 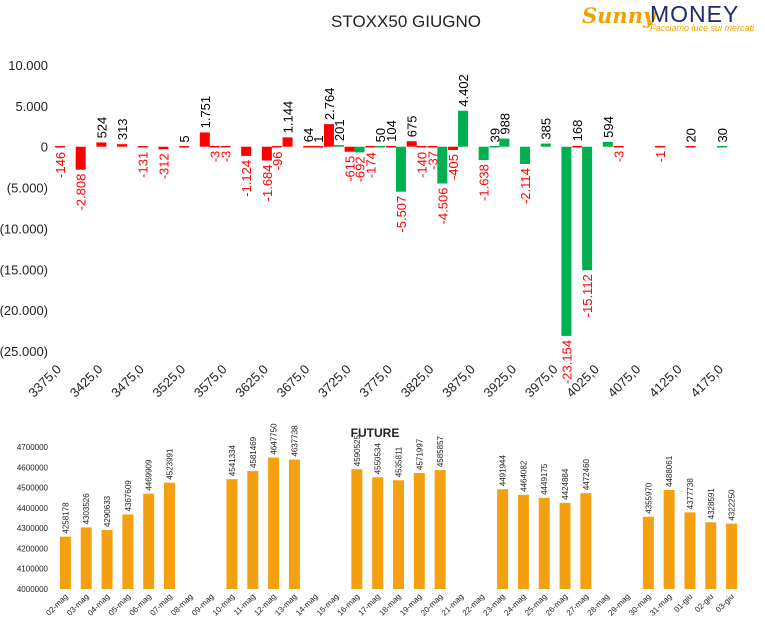 What do you see at coordinates (419, 454) in the screenshot?
I see `future-bar-label: 4571997` at bounding box center [419, 454].